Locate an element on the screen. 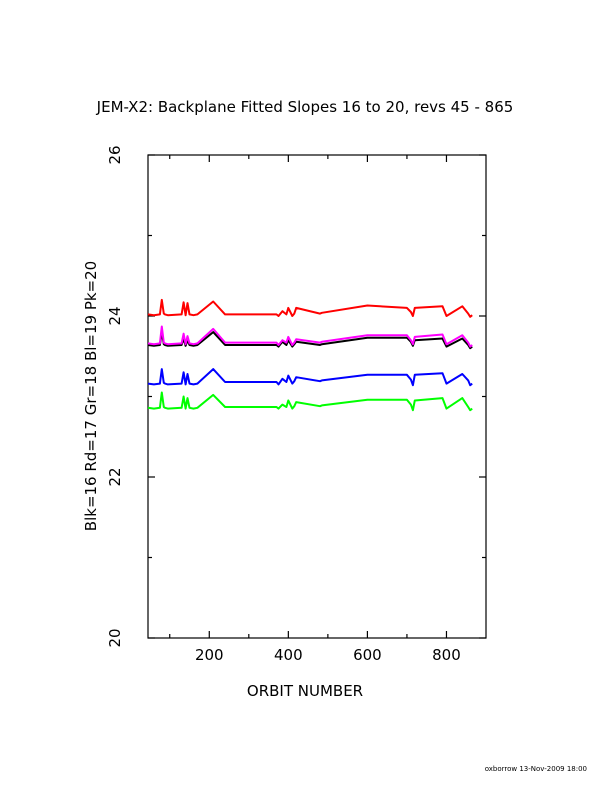 This screenshot has width=612, height=792. x-axis-title: ORBIT NUMBER is located at coordinates (305, 691).